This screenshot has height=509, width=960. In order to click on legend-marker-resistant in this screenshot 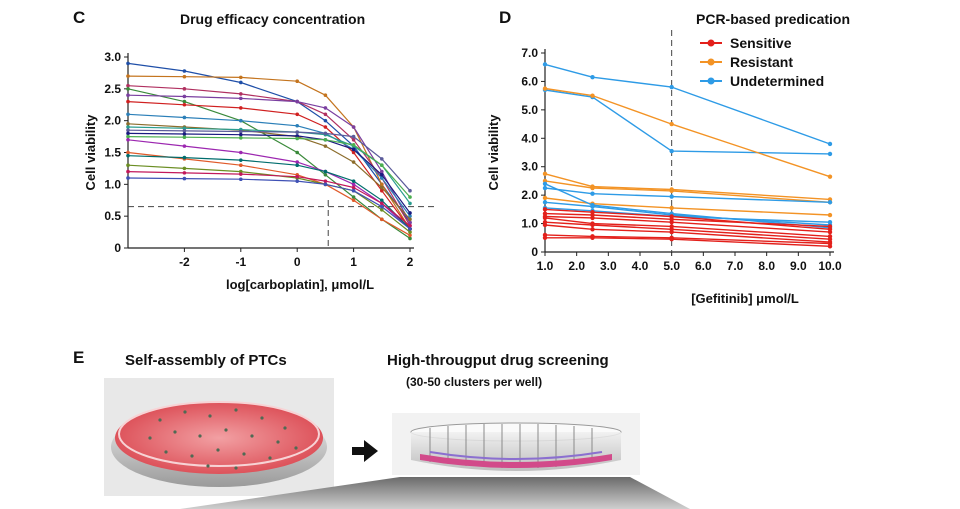, I will do `click(711, 62)`.